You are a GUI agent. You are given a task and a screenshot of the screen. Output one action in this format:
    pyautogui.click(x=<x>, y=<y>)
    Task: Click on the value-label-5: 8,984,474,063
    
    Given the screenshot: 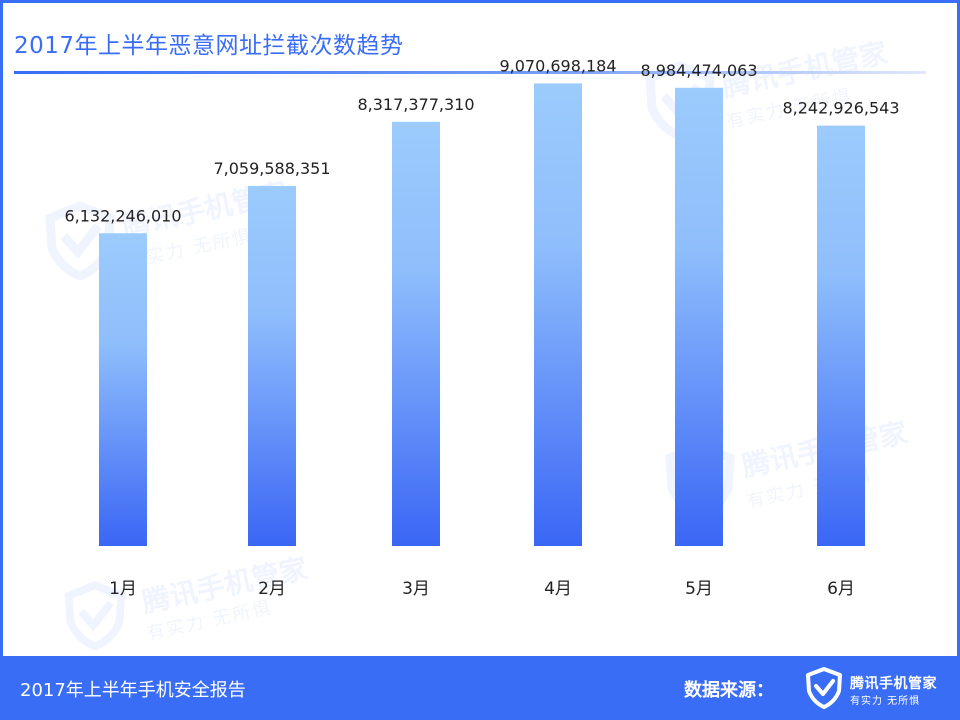 What is the action you would take?
    pyautogui.click(x=698, y=70)
    